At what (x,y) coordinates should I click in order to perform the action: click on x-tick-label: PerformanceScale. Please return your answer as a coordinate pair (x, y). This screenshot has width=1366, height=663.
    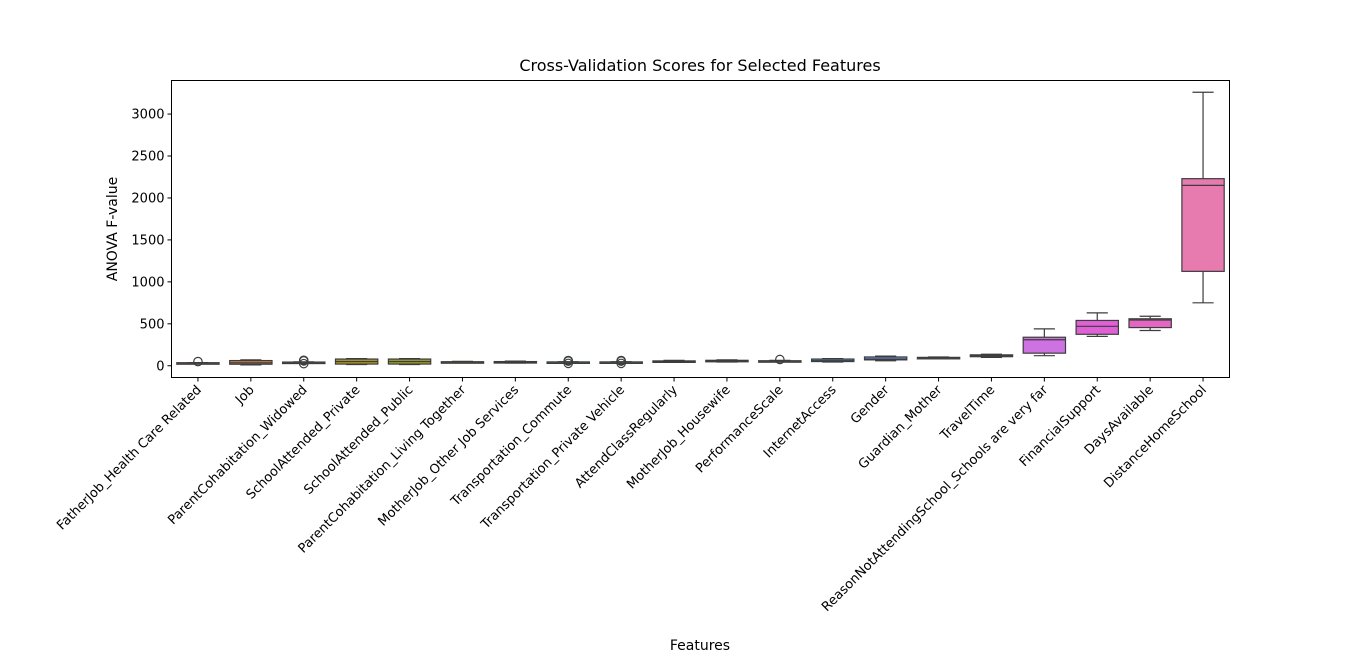
    Looking at the image, I should click on (740, 430).